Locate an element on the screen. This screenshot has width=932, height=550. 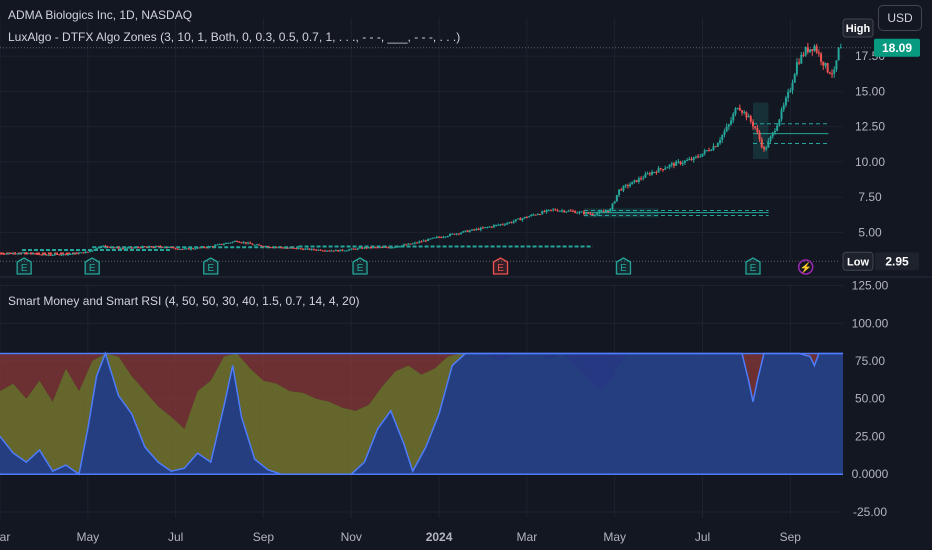
currency-button: USD is located at coordinates (900, 18).